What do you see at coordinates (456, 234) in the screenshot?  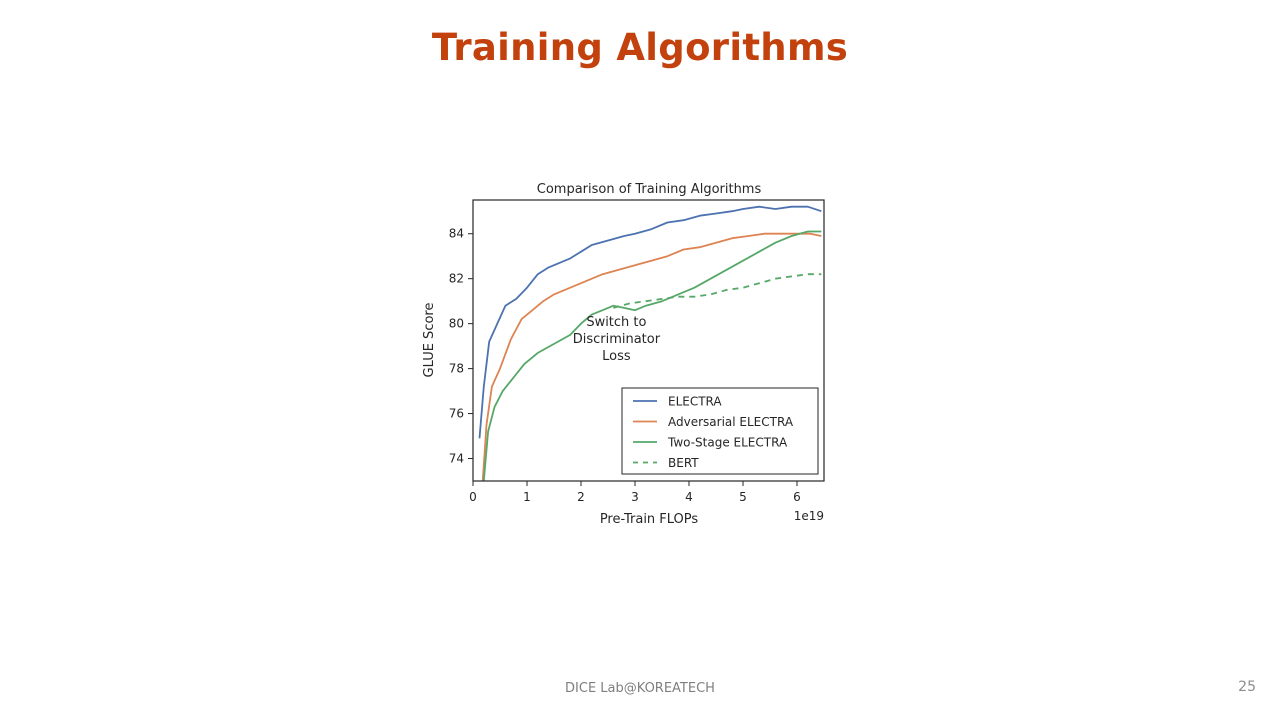 I see `y-tick-label: 84` at bounding box center [456, 234].